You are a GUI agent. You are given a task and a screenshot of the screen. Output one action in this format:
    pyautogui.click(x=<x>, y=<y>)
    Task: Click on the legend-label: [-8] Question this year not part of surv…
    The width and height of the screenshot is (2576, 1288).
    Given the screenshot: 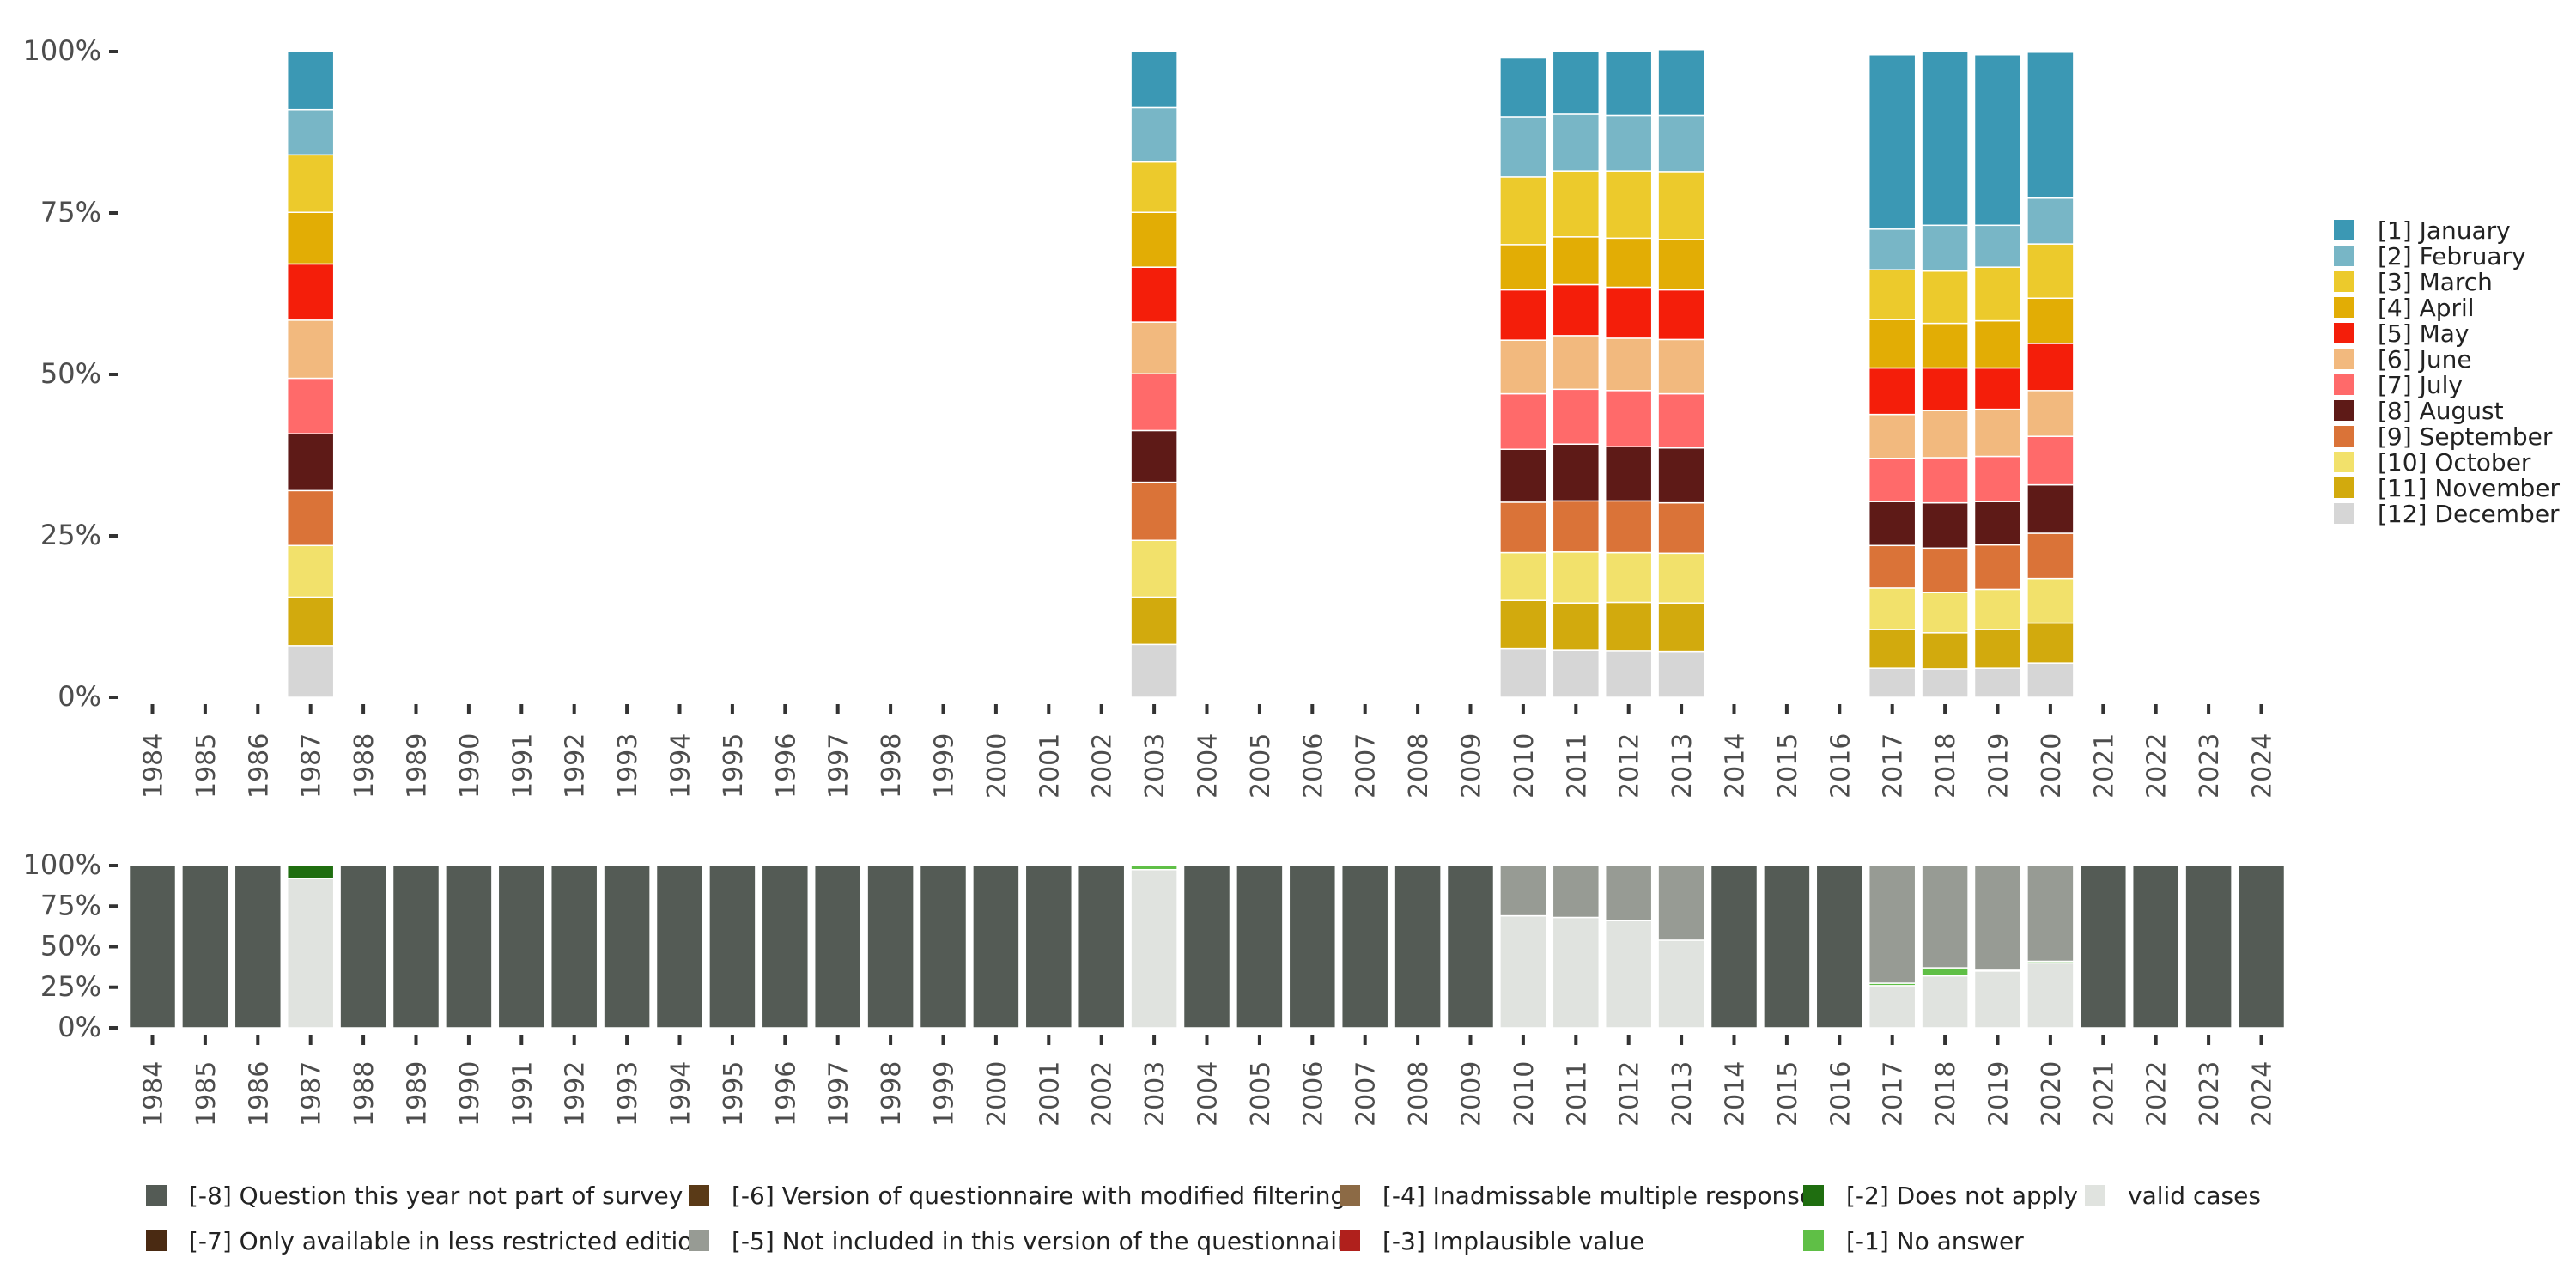 What is the action you would take?
    pyautogui.click(x=436, y=1195)
    